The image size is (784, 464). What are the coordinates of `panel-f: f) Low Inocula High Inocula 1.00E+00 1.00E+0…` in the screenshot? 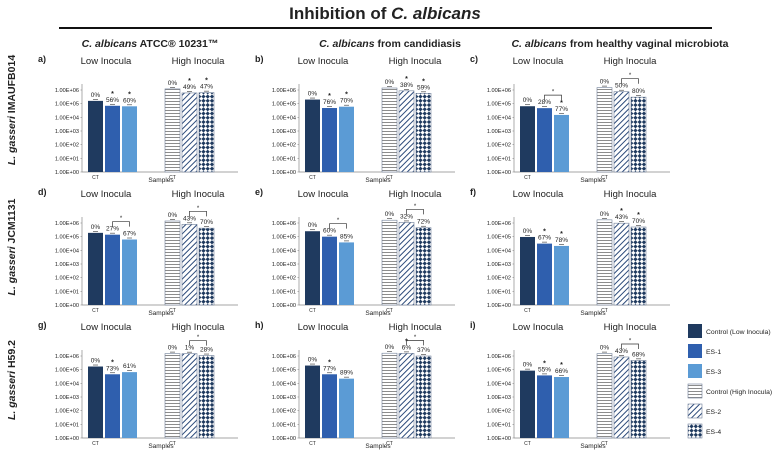 It's located at (570, 252).